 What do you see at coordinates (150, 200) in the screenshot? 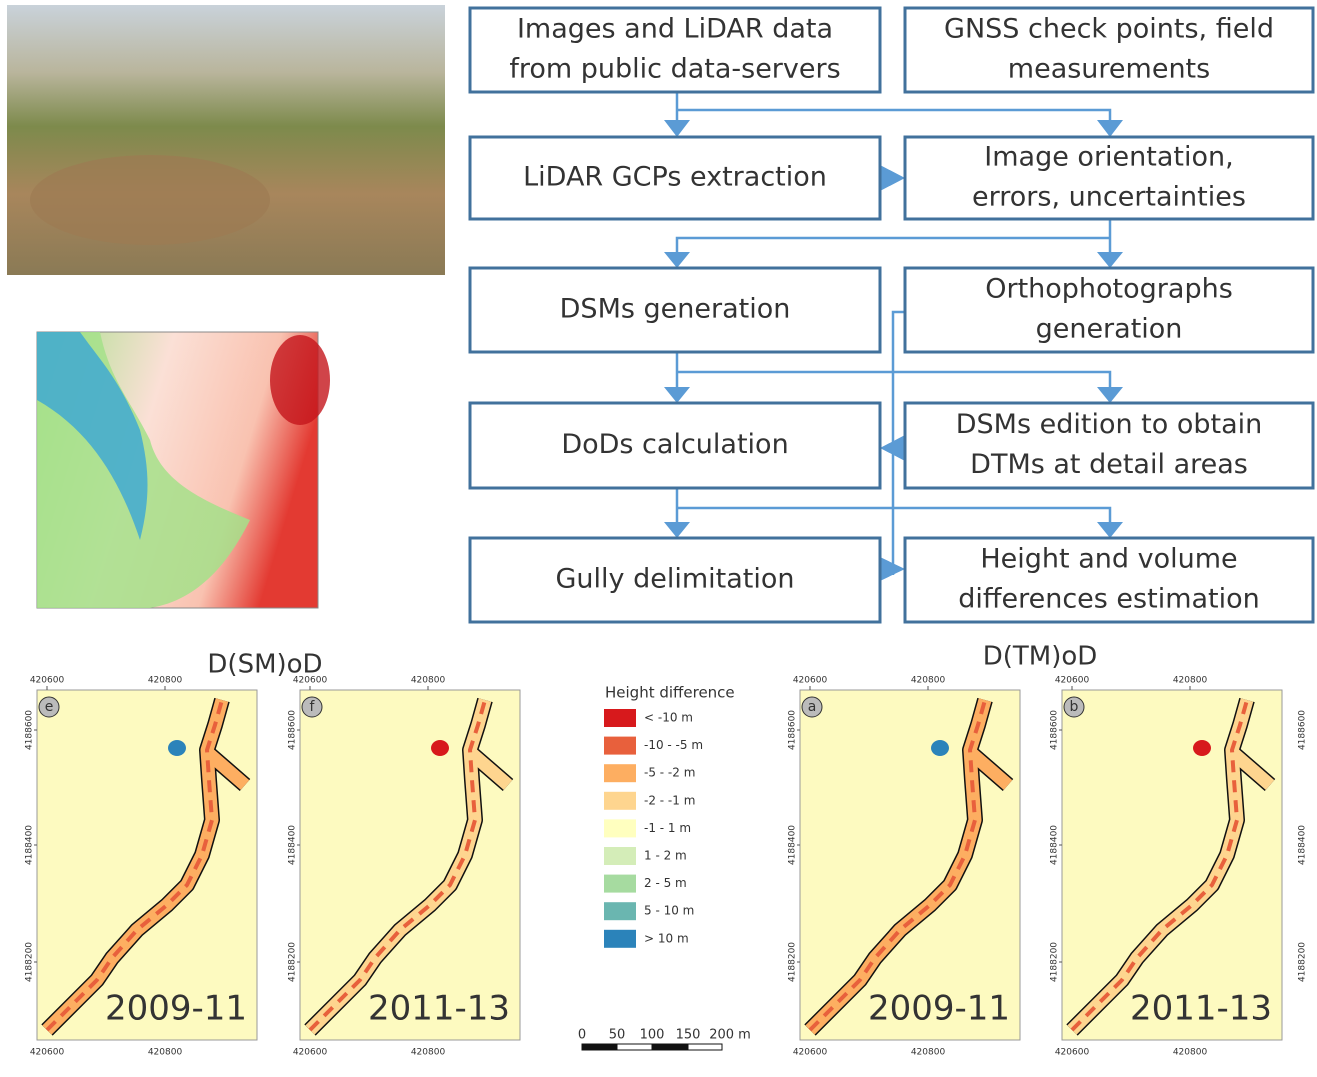
I see `photo-gully` at bounding box center [150, 200].